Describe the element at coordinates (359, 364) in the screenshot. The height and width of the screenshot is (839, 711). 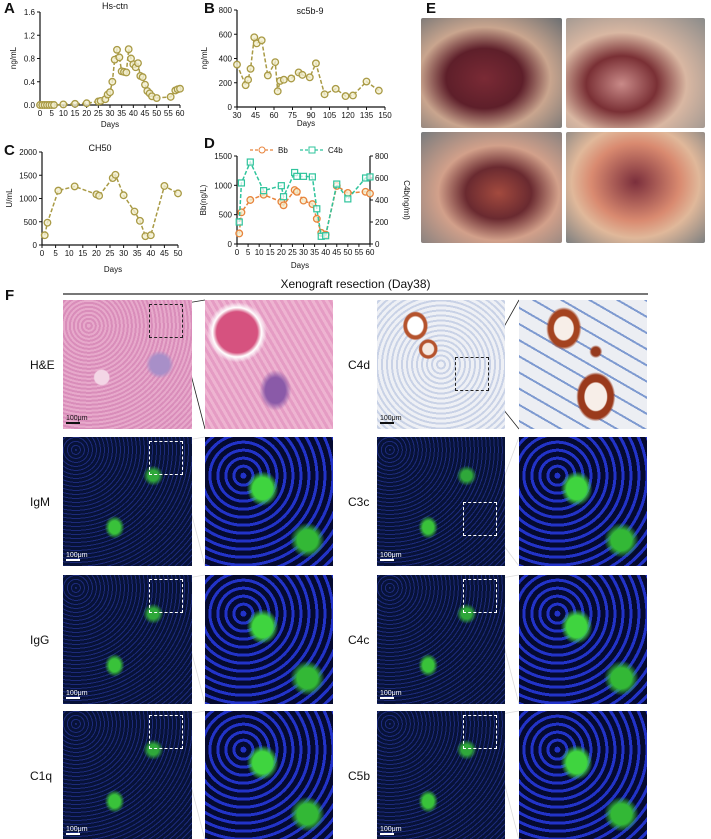
I see `stain-label: C4d` at that location.